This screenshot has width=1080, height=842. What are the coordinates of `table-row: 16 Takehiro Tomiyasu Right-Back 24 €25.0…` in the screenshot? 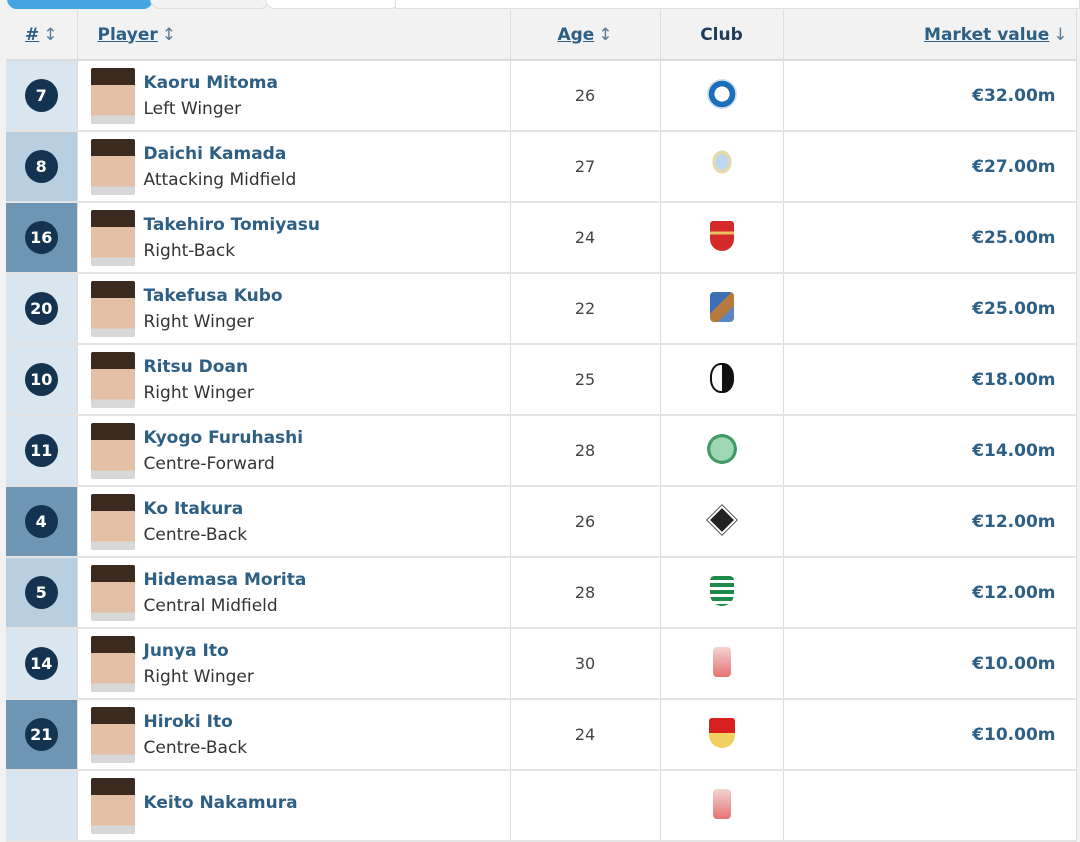 It's located at (541, 238).